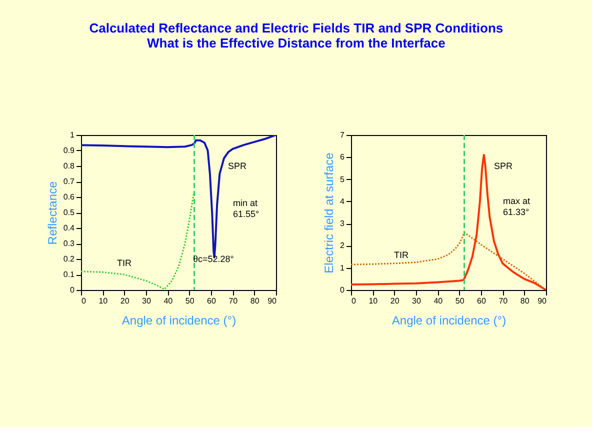  What do you see at coordinates (52, 212) in the screenshot?
I see `y-axis-title: Reflectance` at bounding box center [52, 212].